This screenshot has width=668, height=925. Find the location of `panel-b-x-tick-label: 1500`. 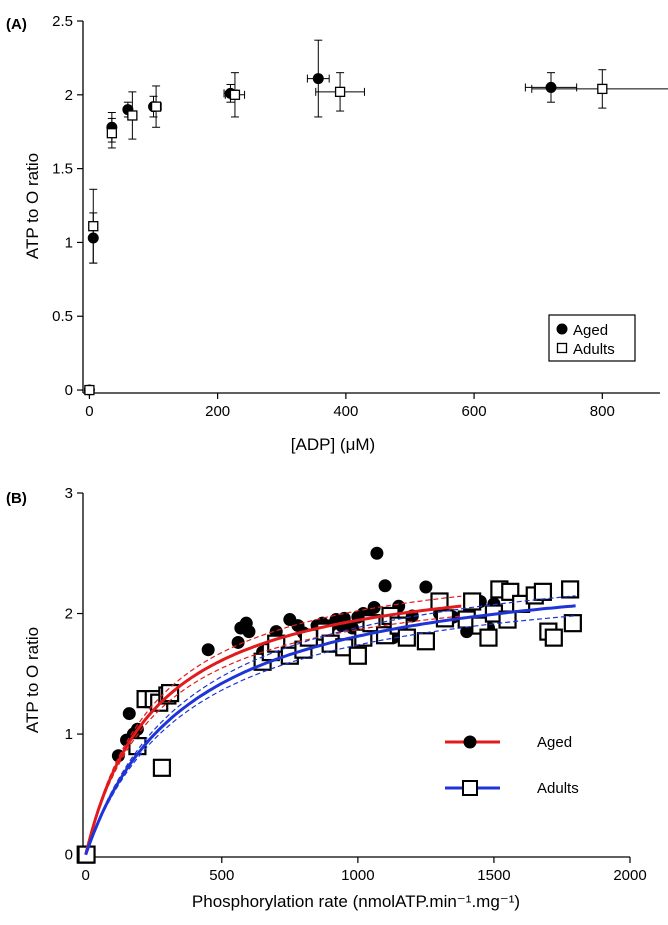

panel-b-x-tick-label: 1500 is located at coordinates (493, 875).